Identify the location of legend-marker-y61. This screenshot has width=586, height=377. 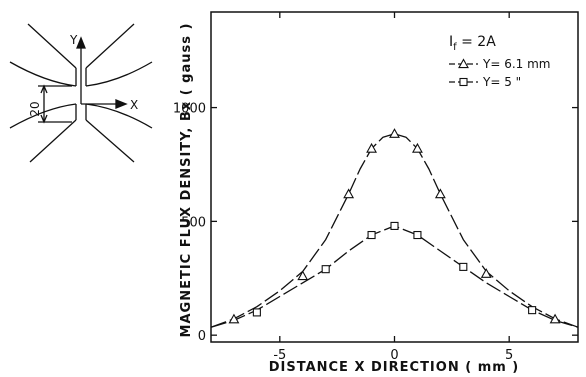
(463, 63).